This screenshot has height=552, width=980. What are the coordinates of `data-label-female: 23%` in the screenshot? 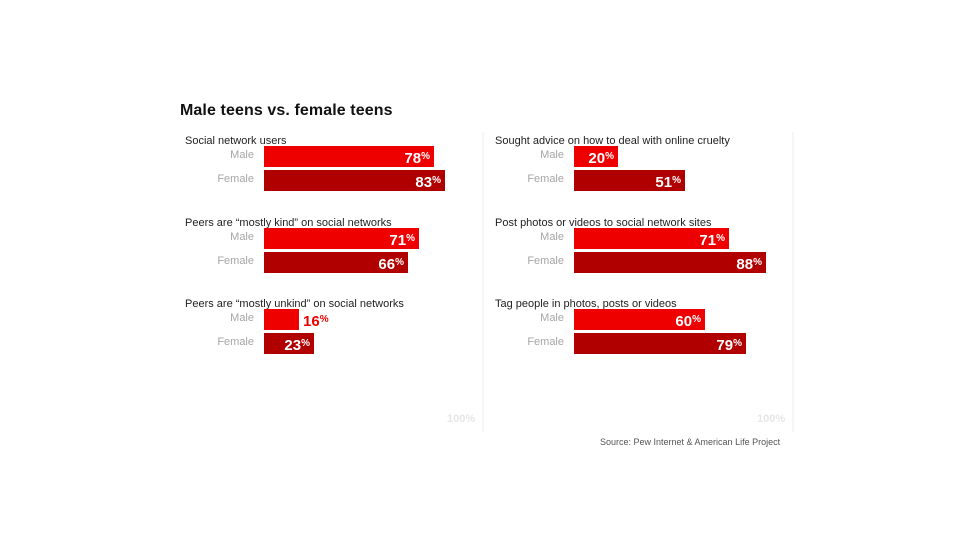 It's located at (297, 343).